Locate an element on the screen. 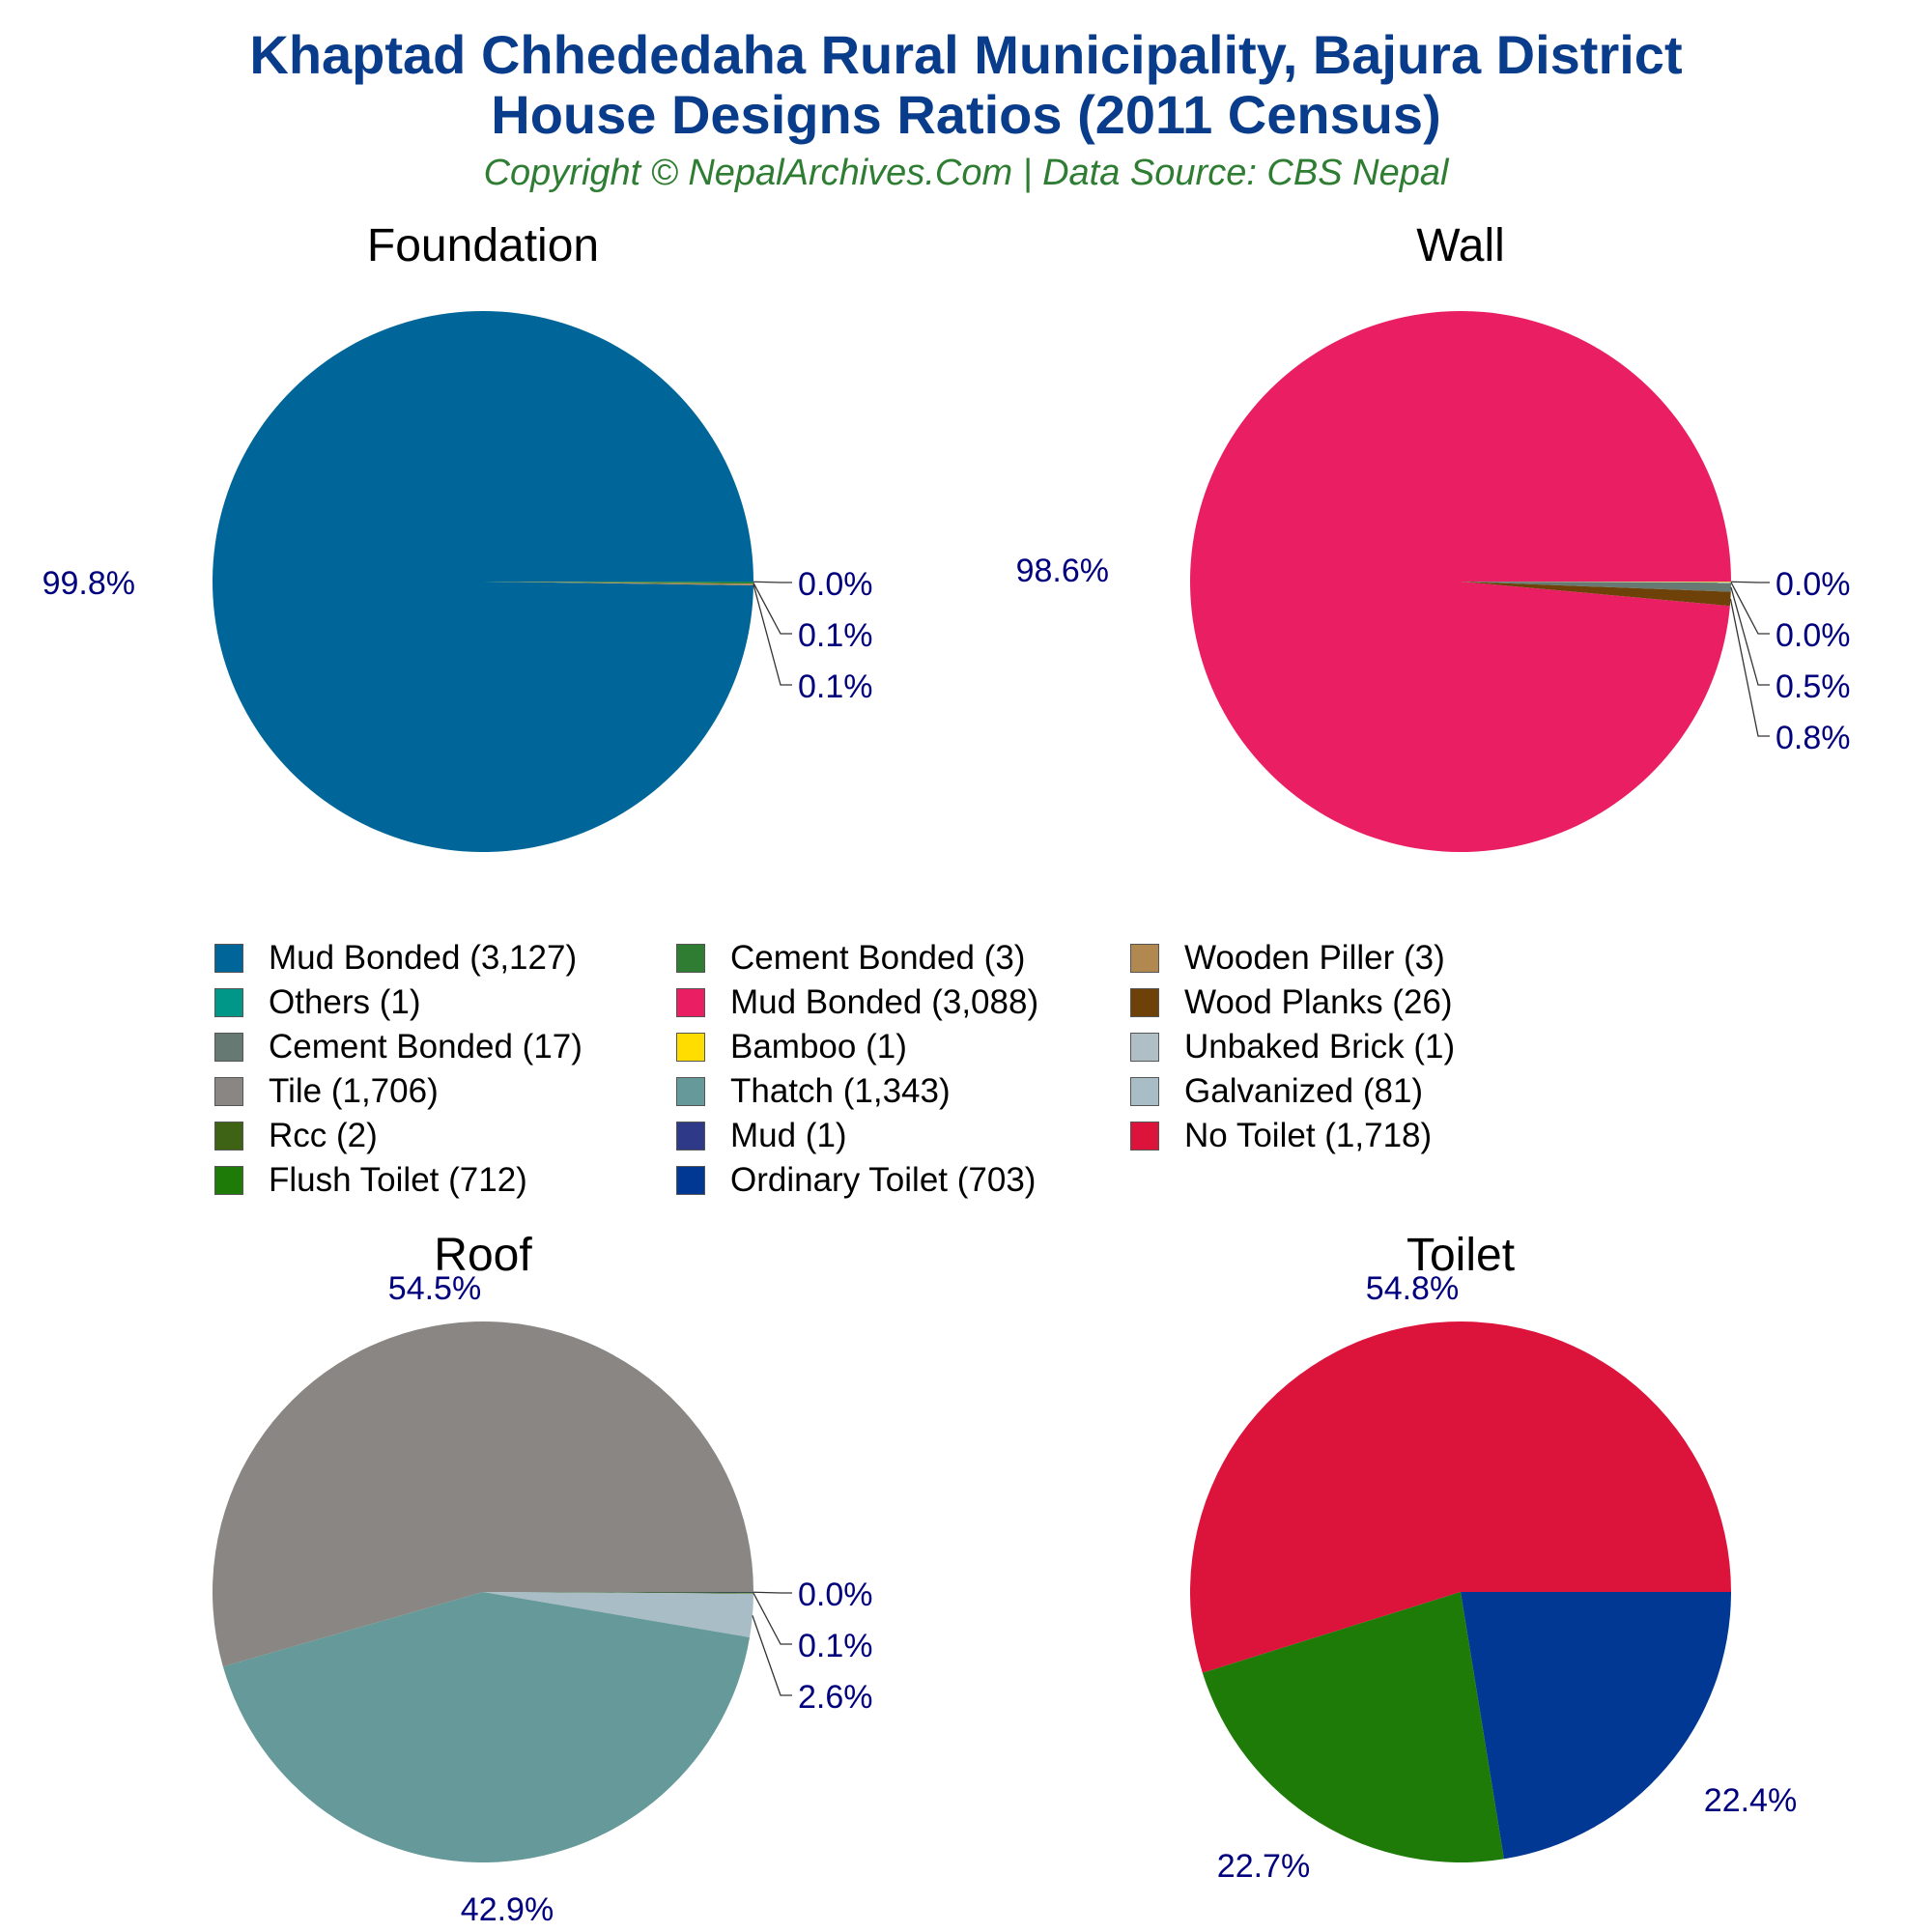  legend-item: Unbaked Brick (1) is located at coordinates (1292, 1047).